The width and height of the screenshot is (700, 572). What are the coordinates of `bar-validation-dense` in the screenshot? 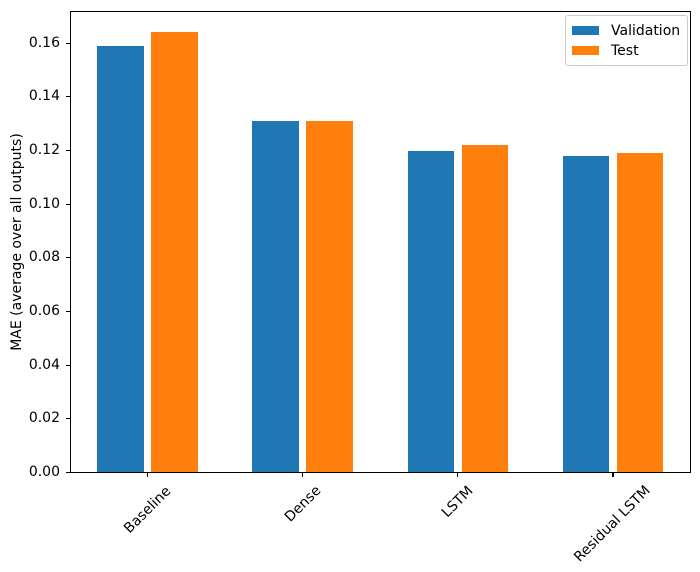 It's located at (275, 296).